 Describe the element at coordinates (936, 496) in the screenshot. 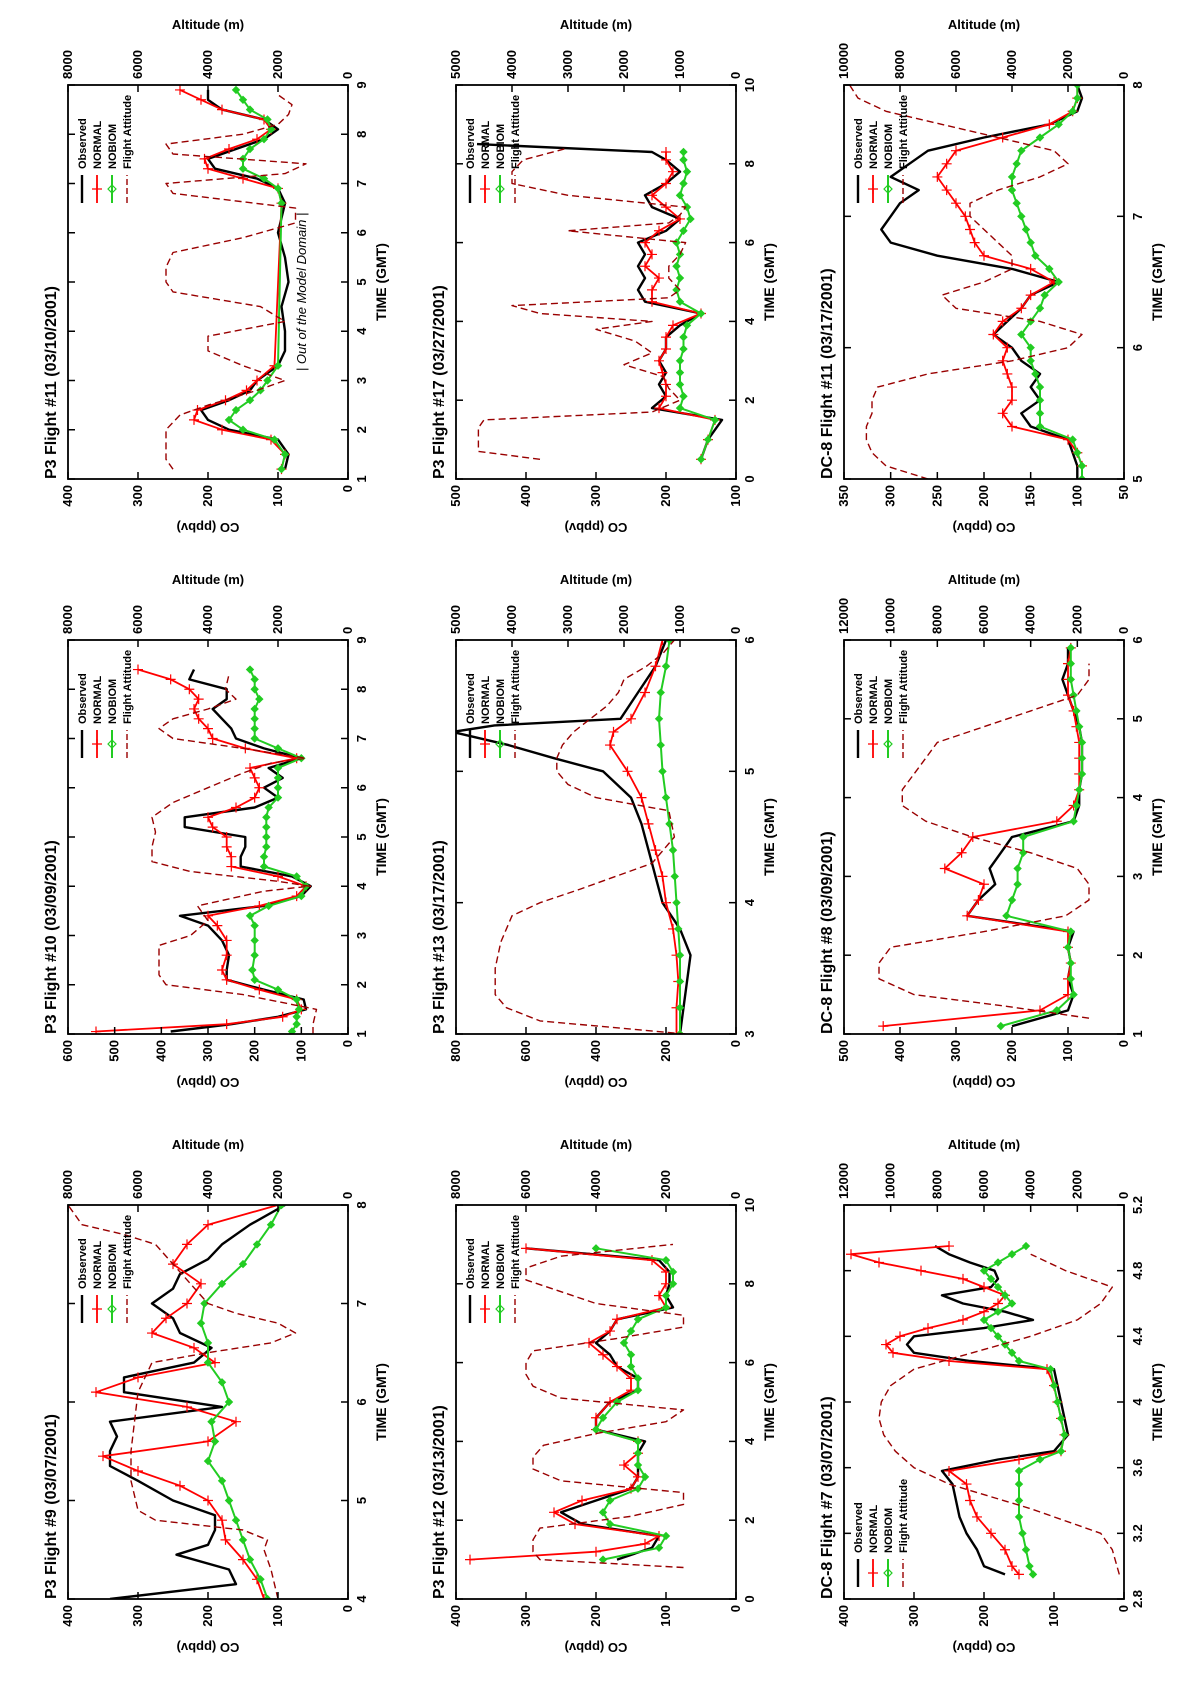

I see `y-tick-label: 250` at that location.